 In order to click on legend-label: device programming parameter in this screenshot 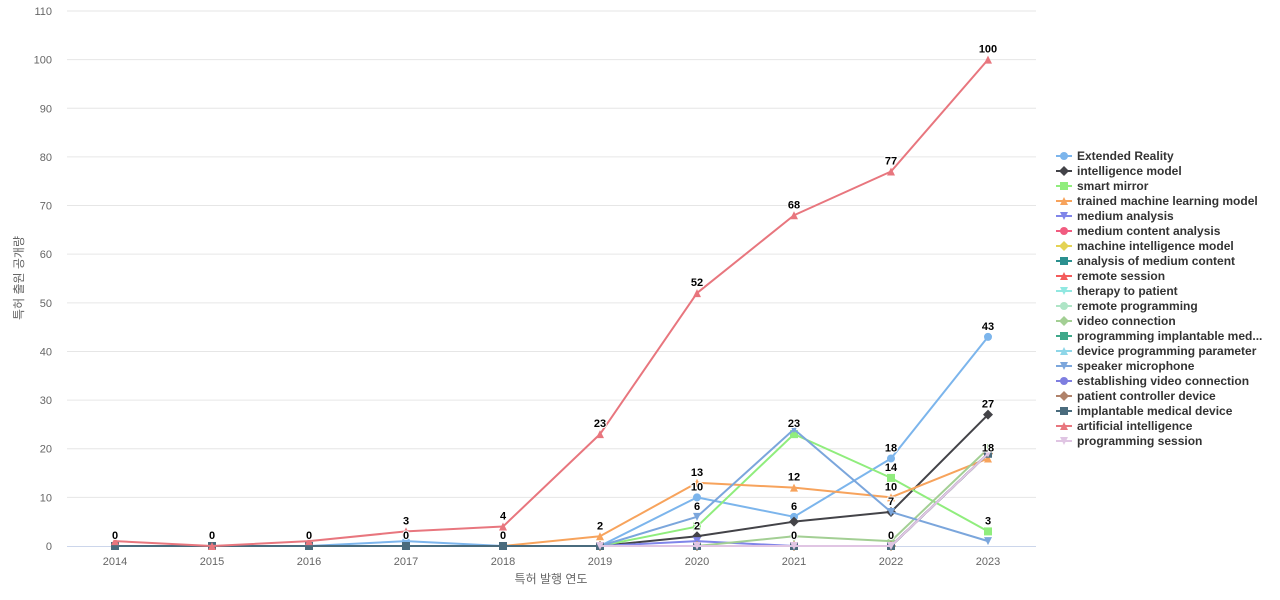, I will do `click(1167, 350)`.